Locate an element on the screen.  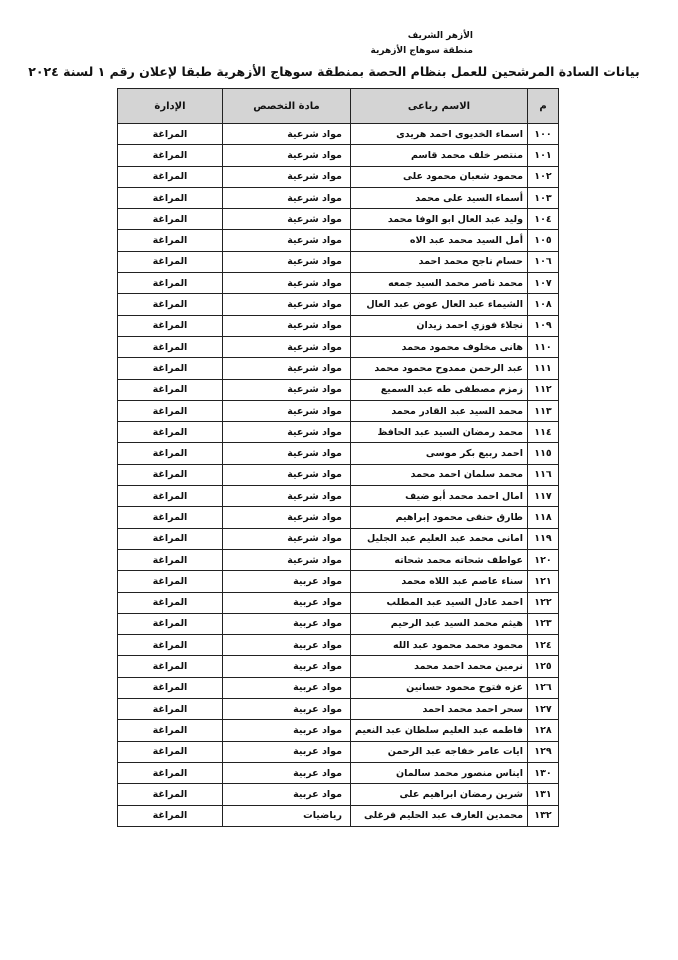
cell-name: امال احمد محمد أبو ضيف is located at coordinates (439, 496).